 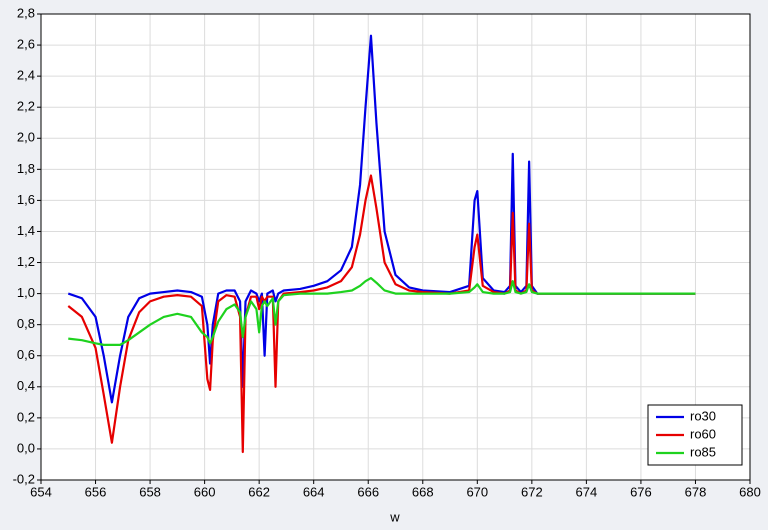 What do you see at coordinates (26, 385) in the screenshot?
I see `y-tick-label: 0,4` at bounding box center [26, 385].